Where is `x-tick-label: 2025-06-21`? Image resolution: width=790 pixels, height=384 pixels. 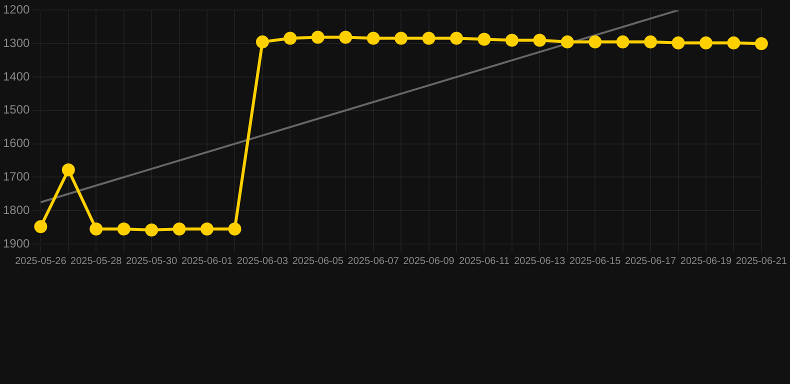
x-tick-label: 2025-06-21 is located at coordinates (762, 261).